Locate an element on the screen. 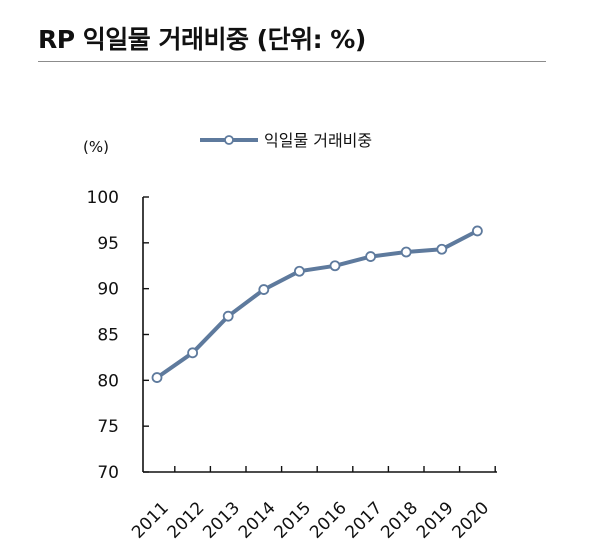  x-tick-label: 2014 is located at coordinates (257, 520).